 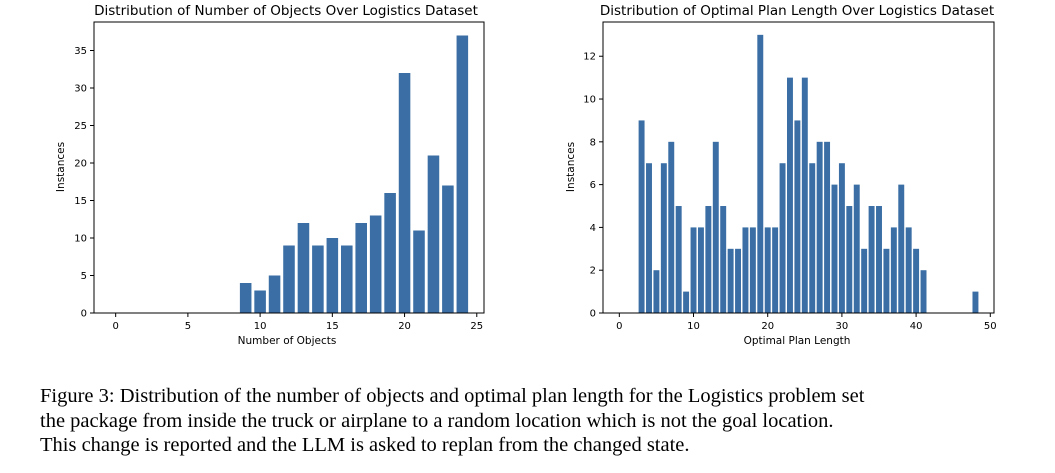 What do you see at coordinates (287, 341) in the screenshot?
I see `x-axis-label: Number of Objects` at bounding box center [287, 341].